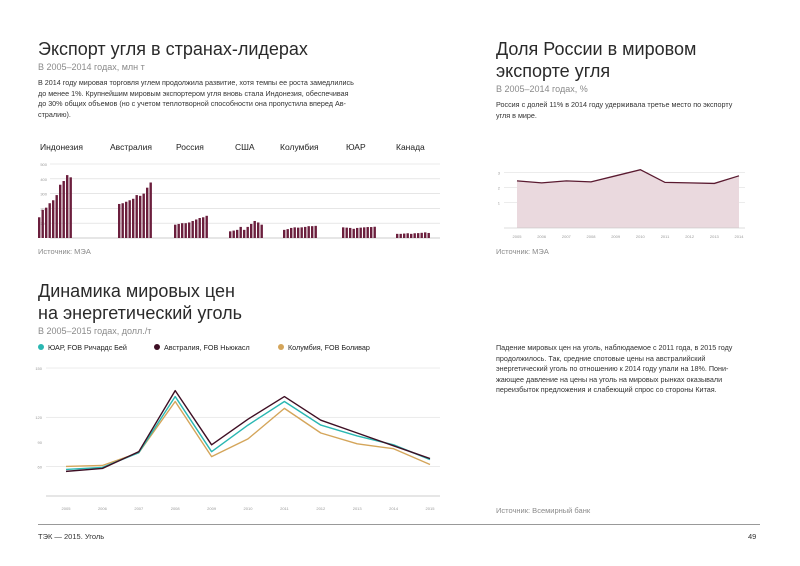 The width and height of the screenshot is (800, 566). I want to click on country-label: Австралия, so click(131, 147).